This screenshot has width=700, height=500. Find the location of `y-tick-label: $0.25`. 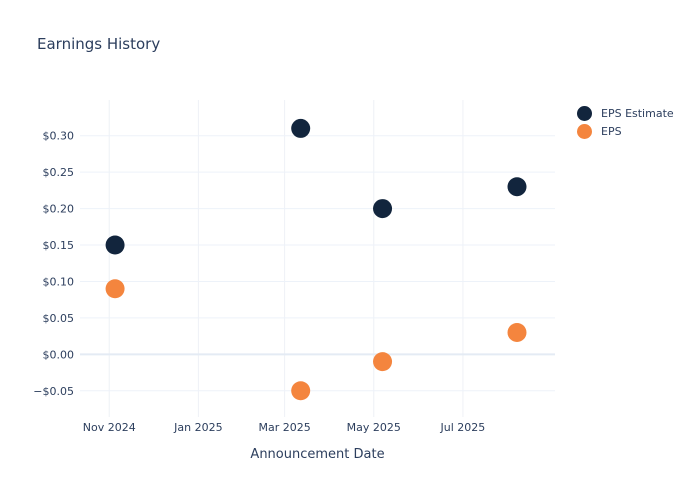

y-tick-label: $0.25 is located at coordinates (59, 172).